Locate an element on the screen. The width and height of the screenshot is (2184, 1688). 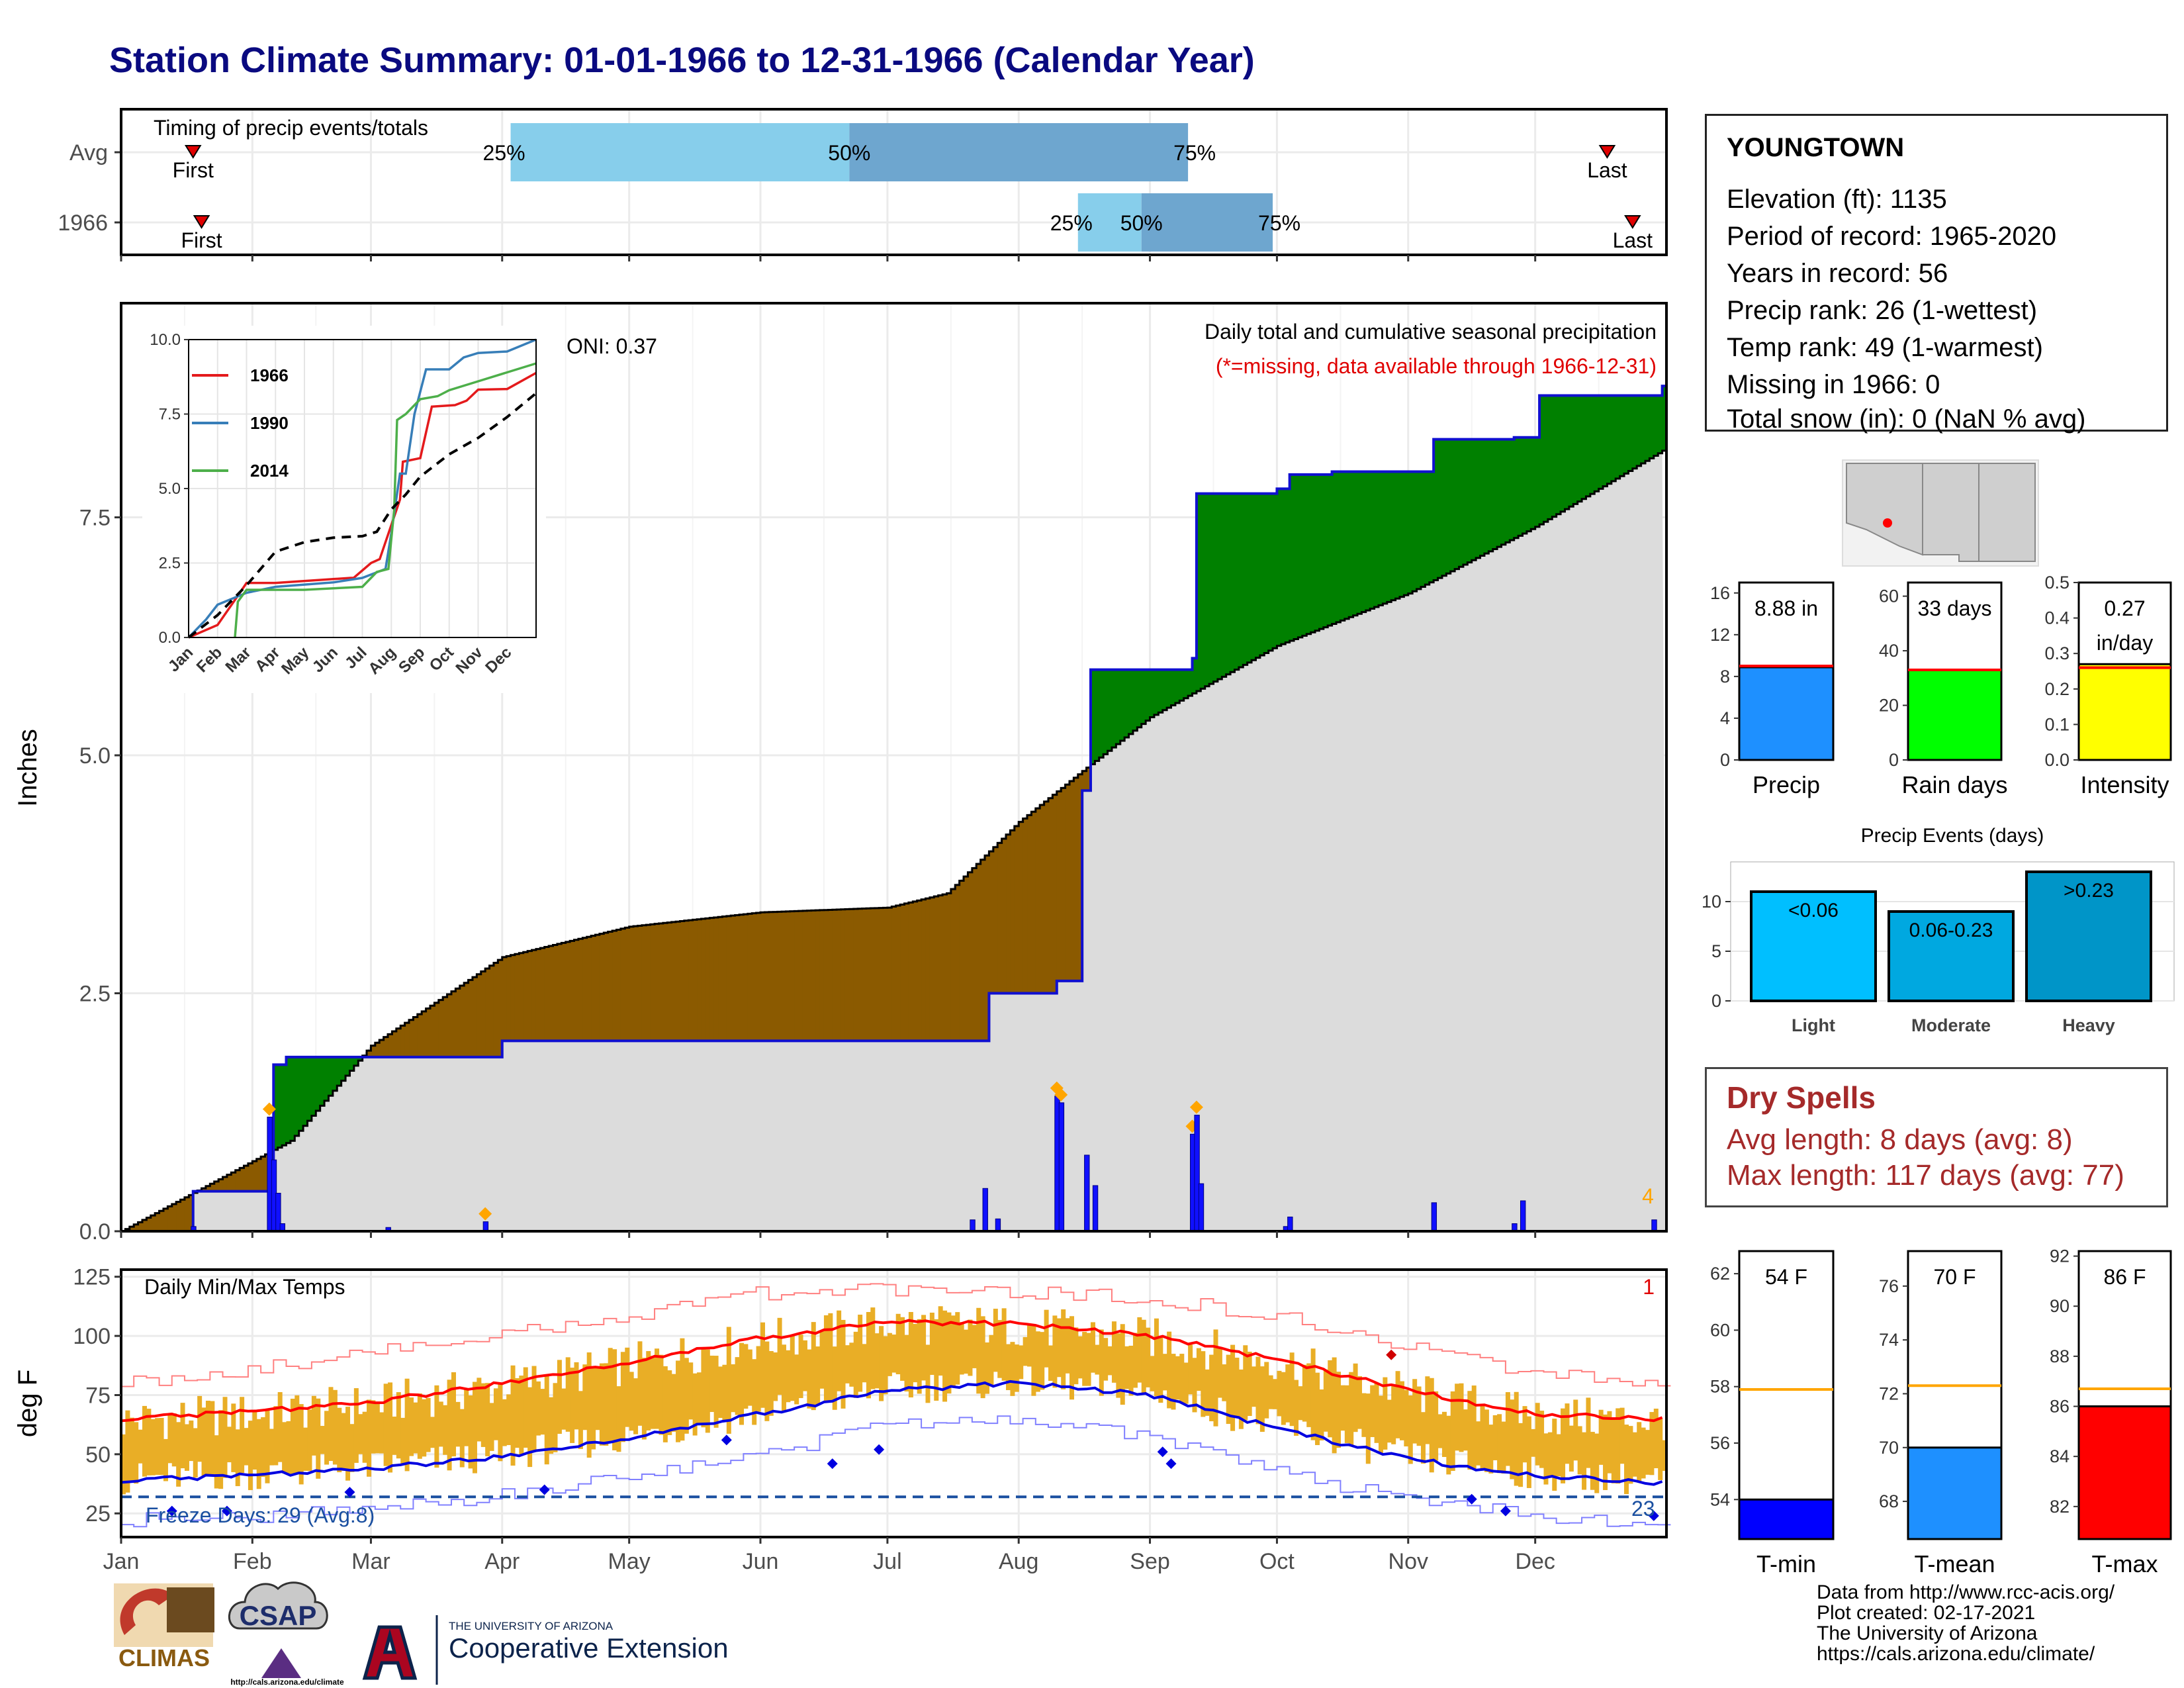
mini-chart-ytick-label: 12 is located at coordinates (1720, 635).